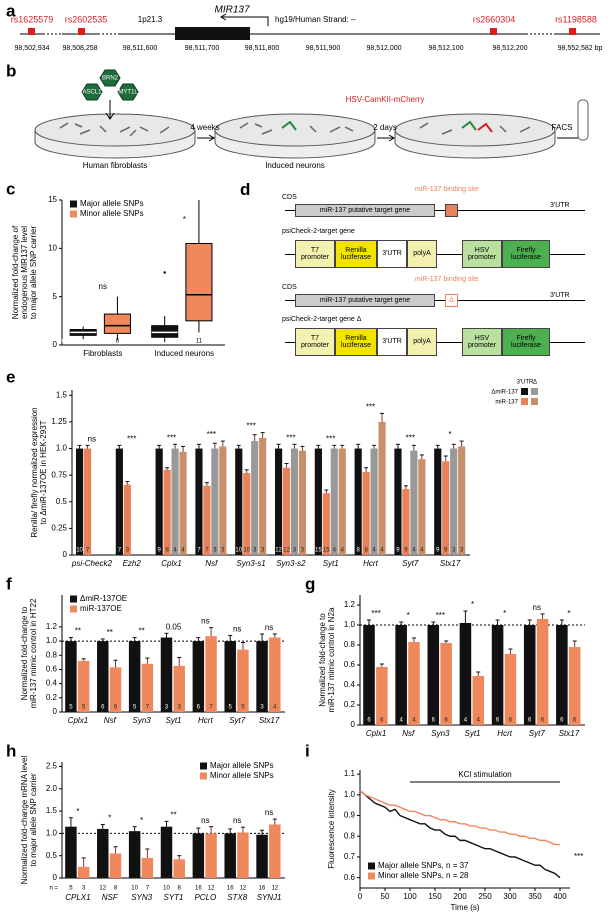 This screenshot has height=917, width=612. Describe the element at coordinates (211, 563) in the screenshot. I see `x-tick-label: Nsf` at that location.